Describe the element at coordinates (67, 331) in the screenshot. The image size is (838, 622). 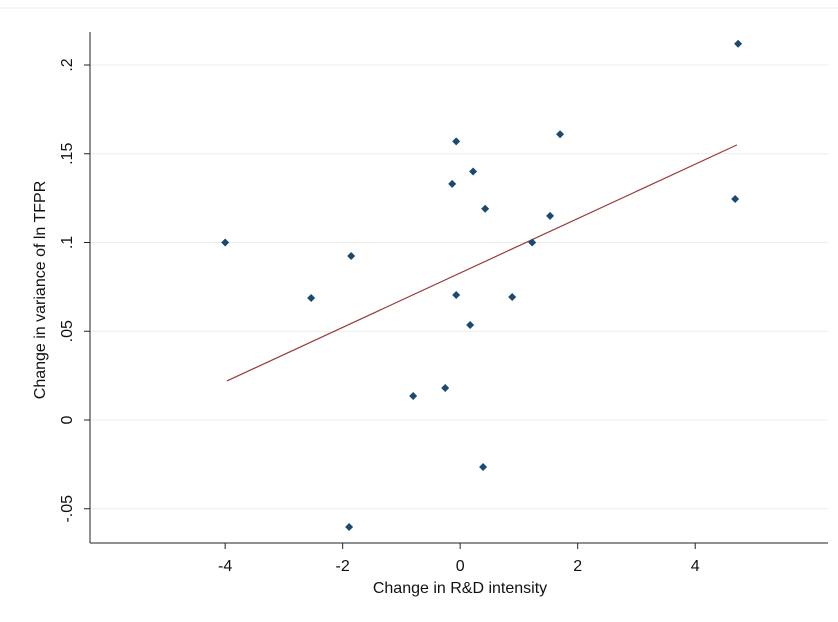
I see `y-tick-label: .05` at that location.